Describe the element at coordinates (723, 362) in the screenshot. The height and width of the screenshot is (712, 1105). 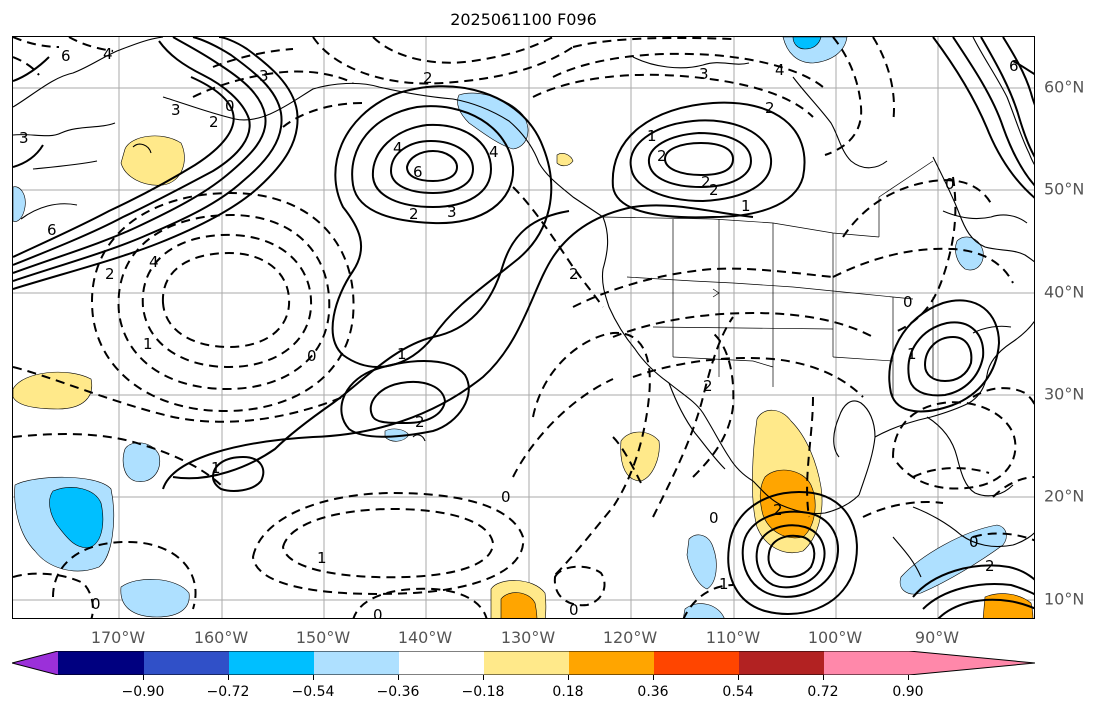
I see `border-us-mexico` at that location.